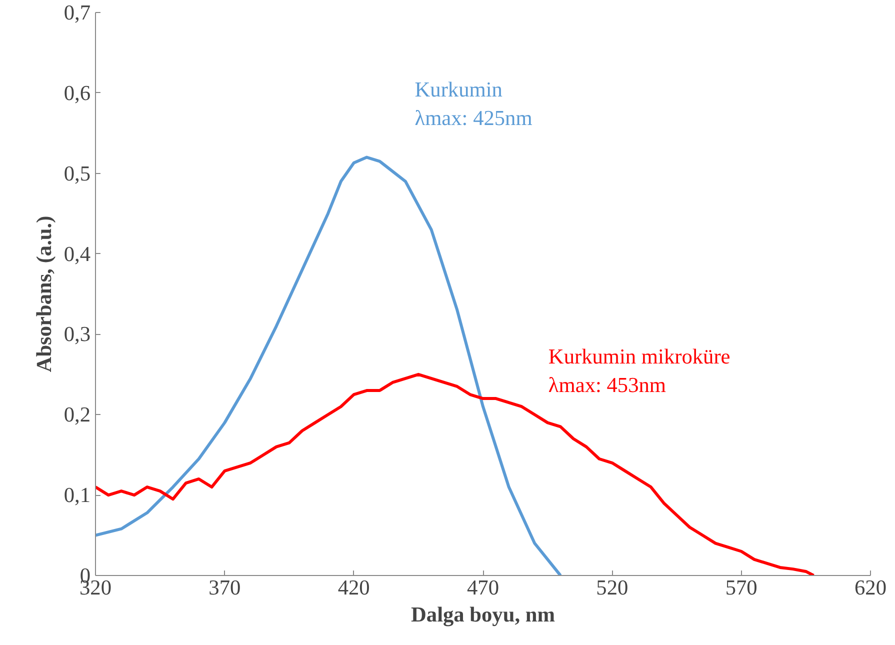  What do you see at coordinates (77, 334) in the screenshot?
I see `y-tick-label: 0,3` at bounding box center [77, 334].